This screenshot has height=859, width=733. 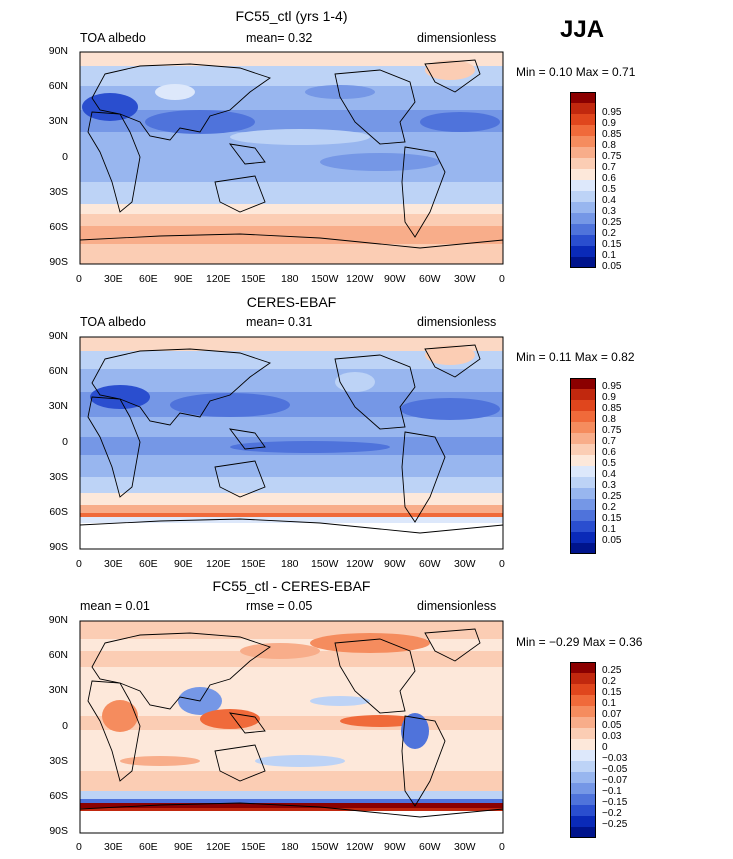 I want to click on panel-3-title: FC55_ctl - CERES-EBAF, so click(x=291, y=586).